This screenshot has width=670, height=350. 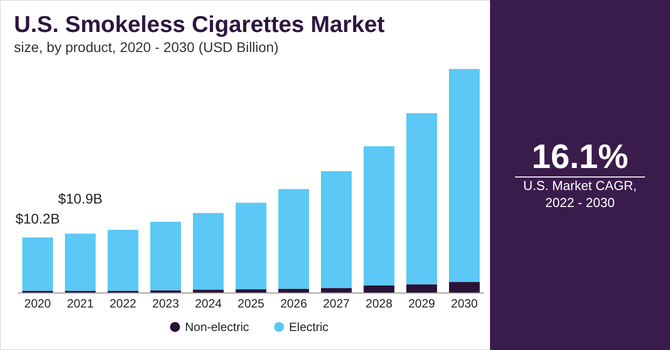 I want to click on annotation: $10.9B, so click(x=80, y=198).